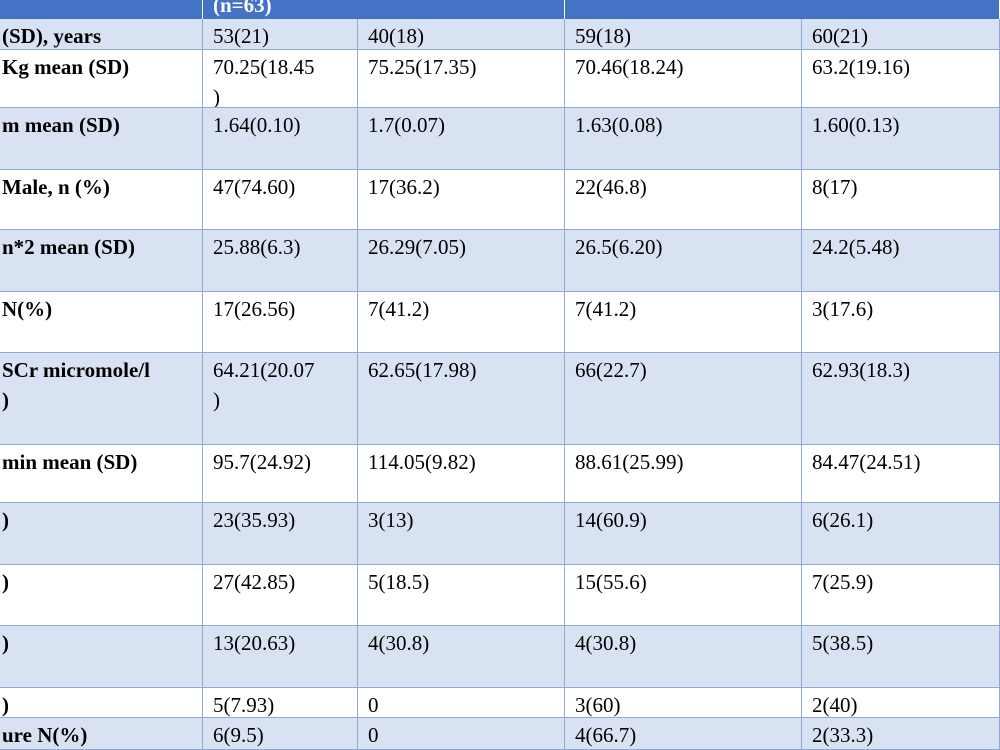 The image size is (1000, 750). Describe the element at coordinates (901, 474) in the screenshot. I see `table-cell: 84.47(24.51)` at that location.